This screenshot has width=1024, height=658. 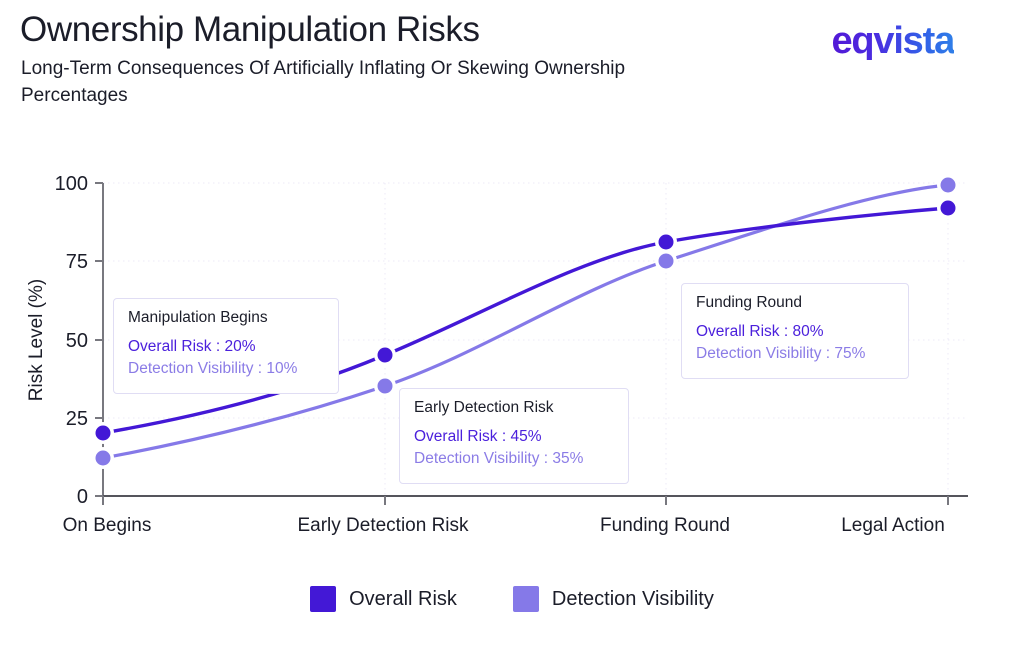 What do you see at coordinates (478, 436) in the screenshot?
I see `annotation-overall-risk: Overall Risk : 45%` at bounding box center [478, 436].